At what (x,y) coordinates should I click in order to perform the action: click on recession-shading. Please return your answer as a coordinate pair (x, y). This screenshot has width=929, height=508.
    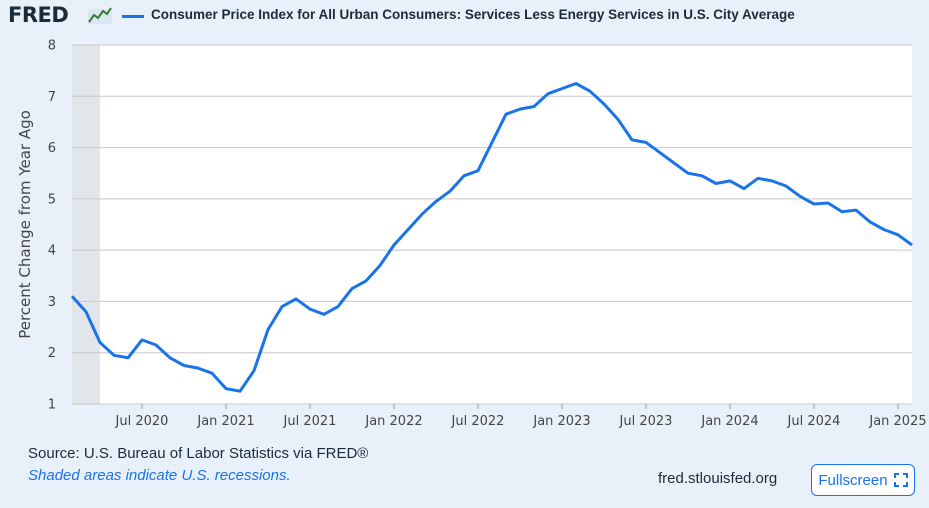
    Looking at the image, I should click on (86, 224).